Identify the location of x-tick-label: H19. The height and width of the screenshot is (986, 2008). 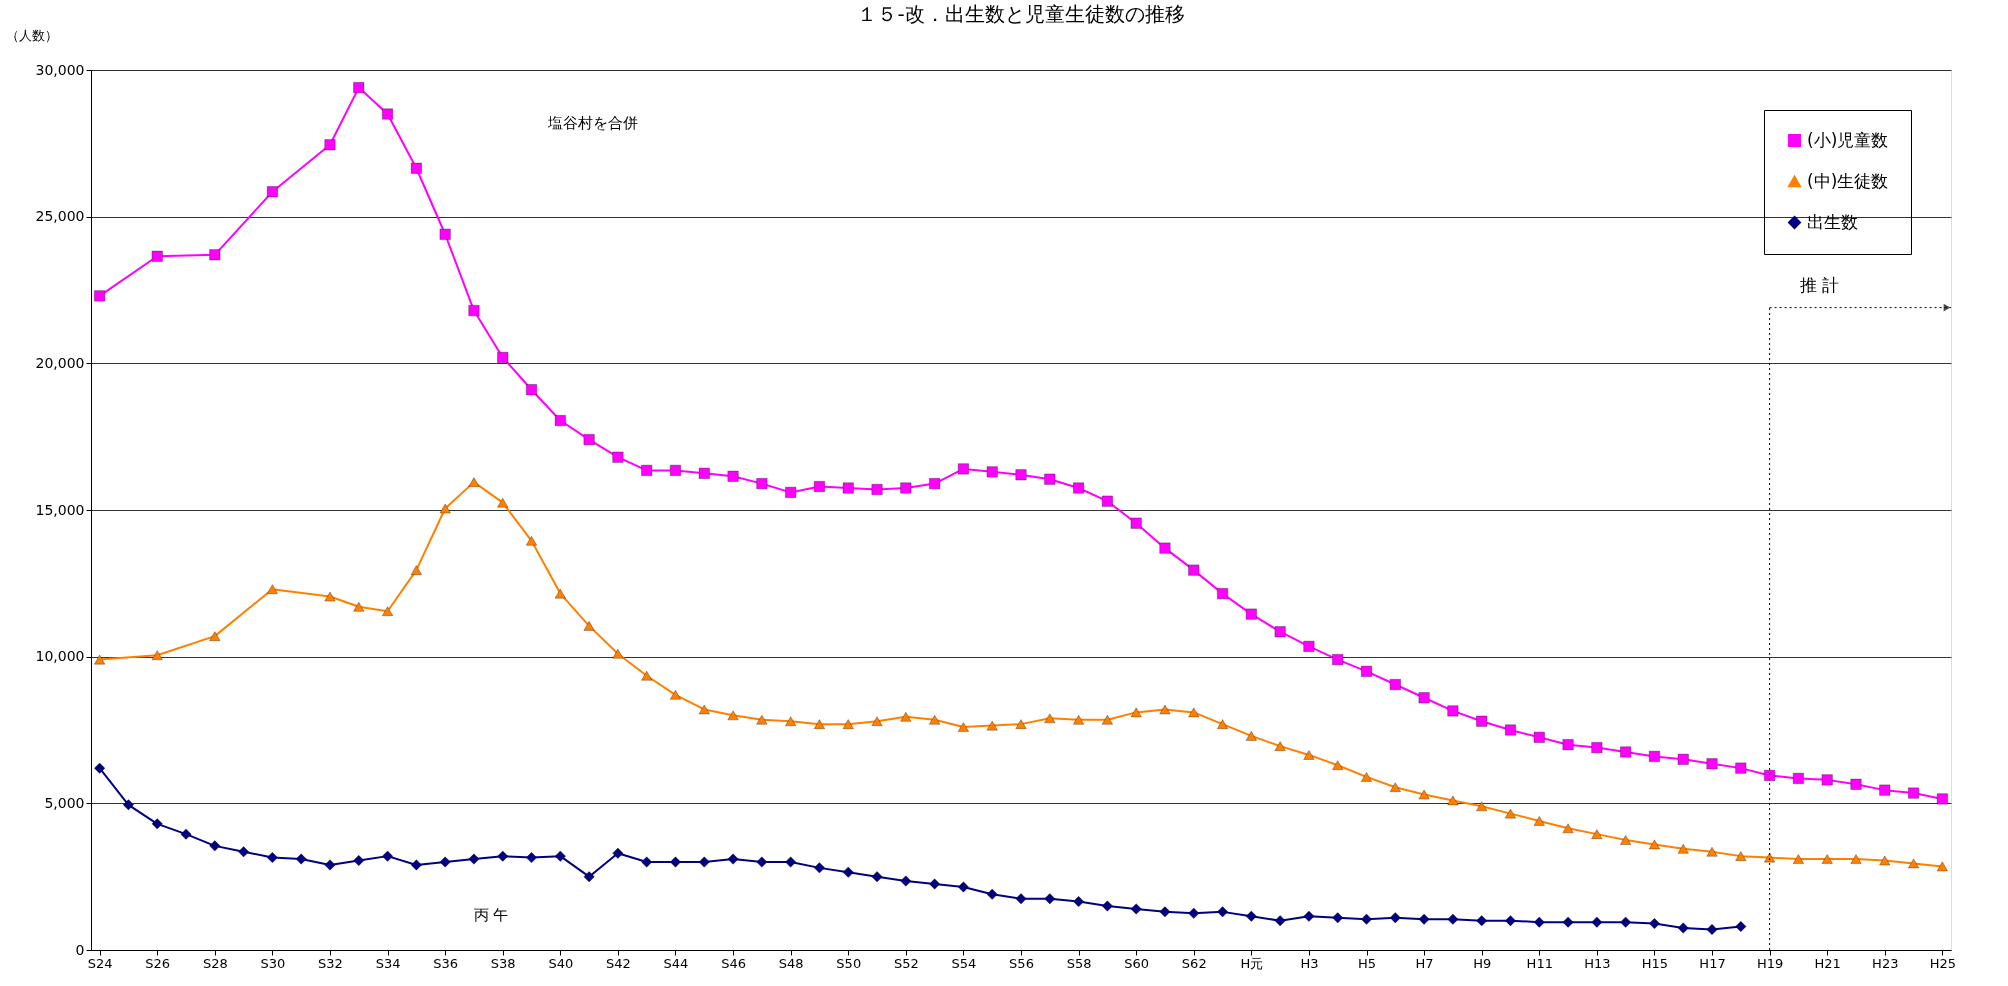
(1770, 963).